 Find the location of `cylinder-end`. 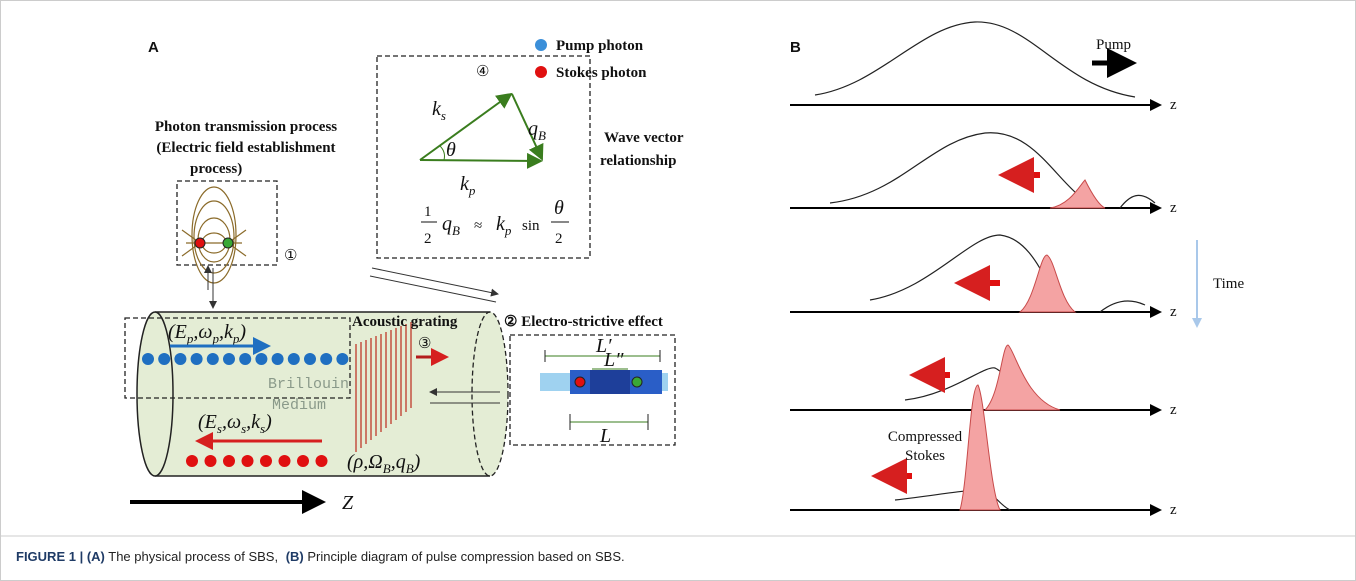

cylinder-end is located at coordinates (490, 394).